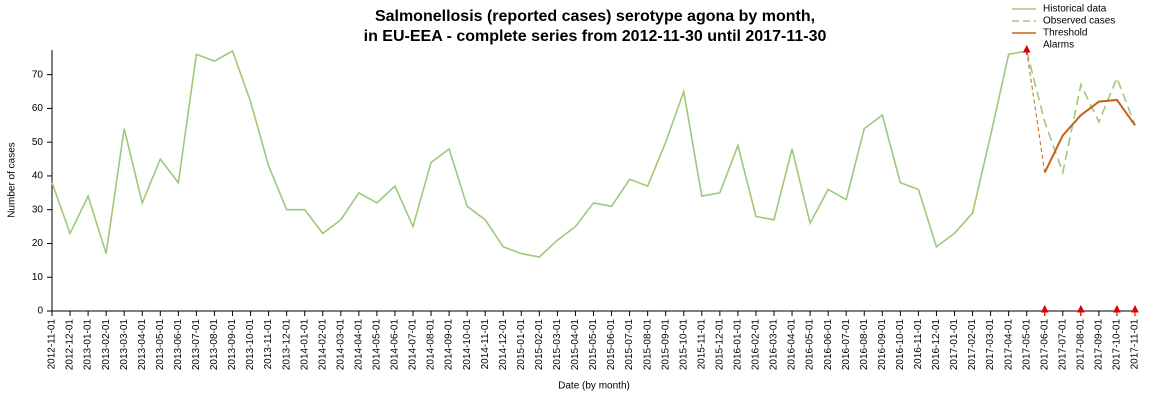 The height and width of the screenshot is (405, 1160). Describe the element at coordinates (1135, 344) in the screenshot. I see `x-tick-label: 2017-11-01` at that location.